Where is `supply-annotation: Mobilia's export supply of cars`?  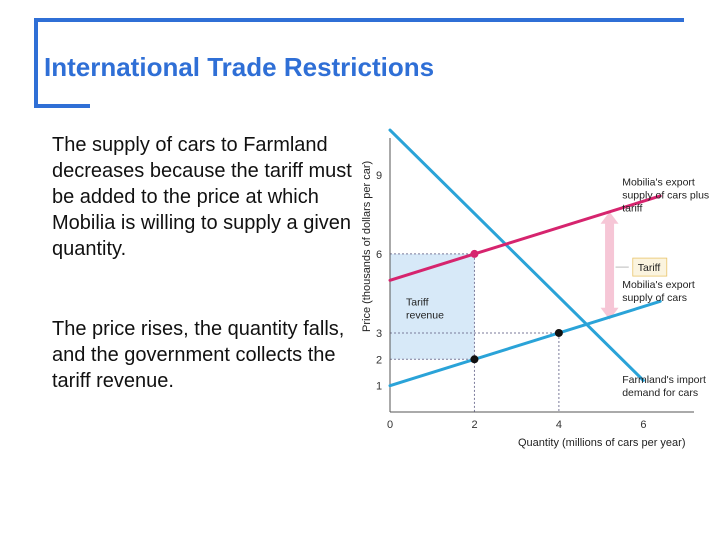 supply-annotation: Mobilia's export supply of cars is located at coordinates (658, 291).